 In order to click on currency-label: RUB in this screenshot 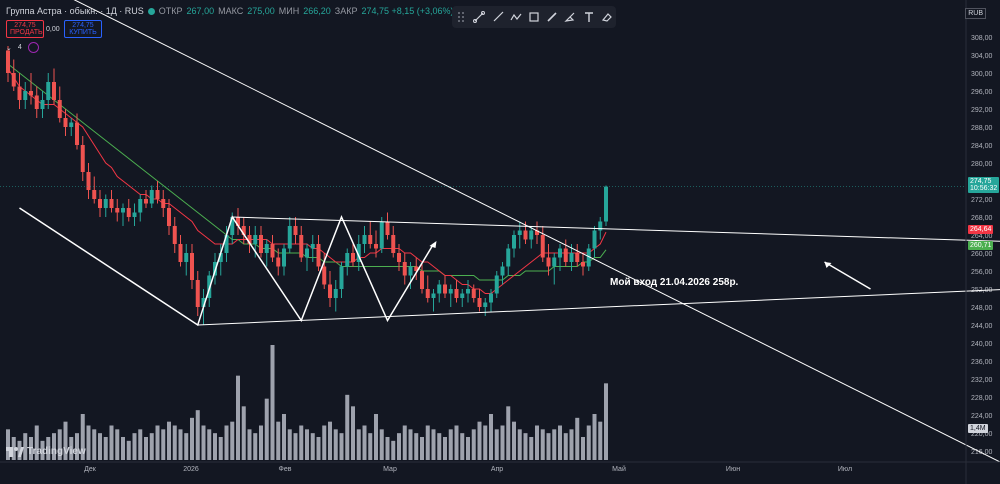, I will do `click(975, 13)`.